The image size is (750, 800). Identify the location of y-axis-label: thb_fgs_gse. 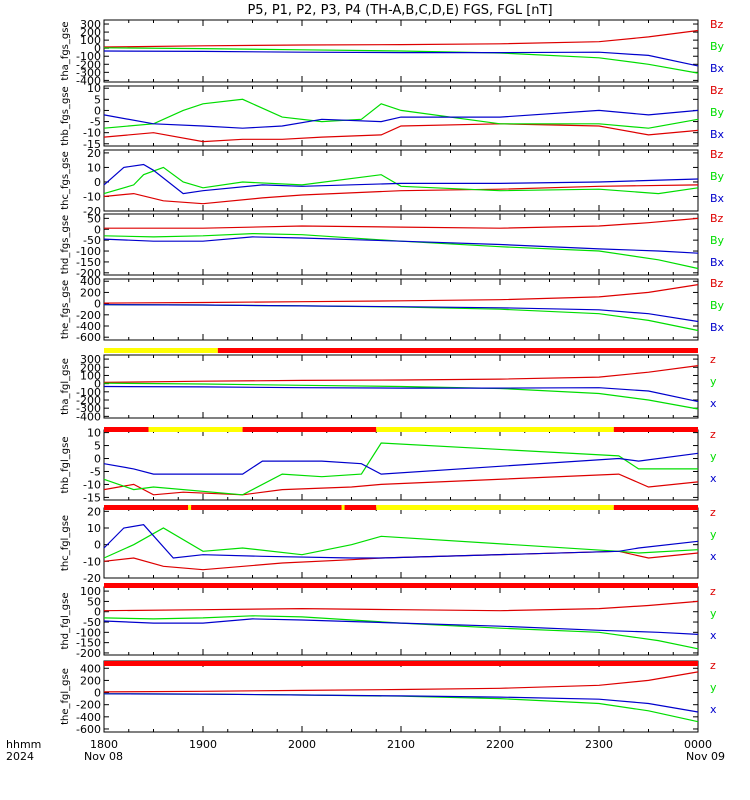
(65, 115).